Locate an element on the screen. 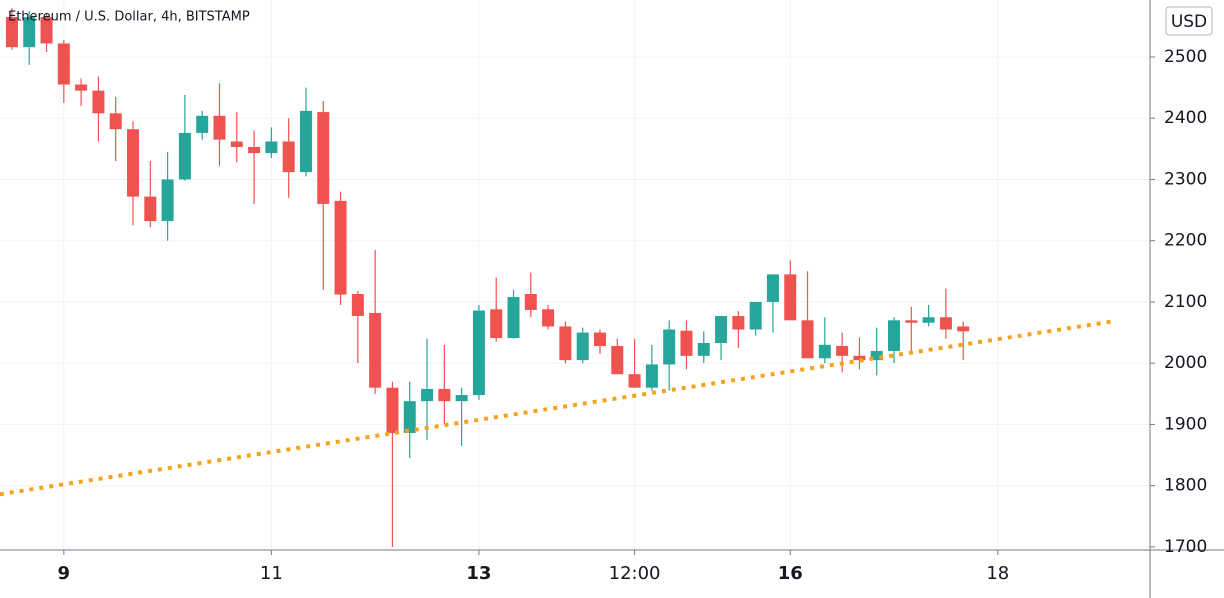 Image resolution: width=1224 pixels, height=598 pixels. y-tick-label: 2300 is located at coordinates (1185, 179).